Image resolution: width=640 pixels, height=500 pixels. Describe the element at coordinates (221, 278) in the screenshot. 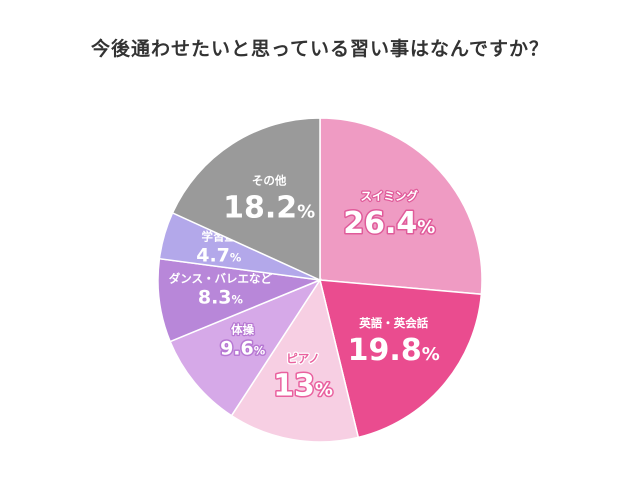

I see `slice-label: ダンス・バレエなど` at that location.